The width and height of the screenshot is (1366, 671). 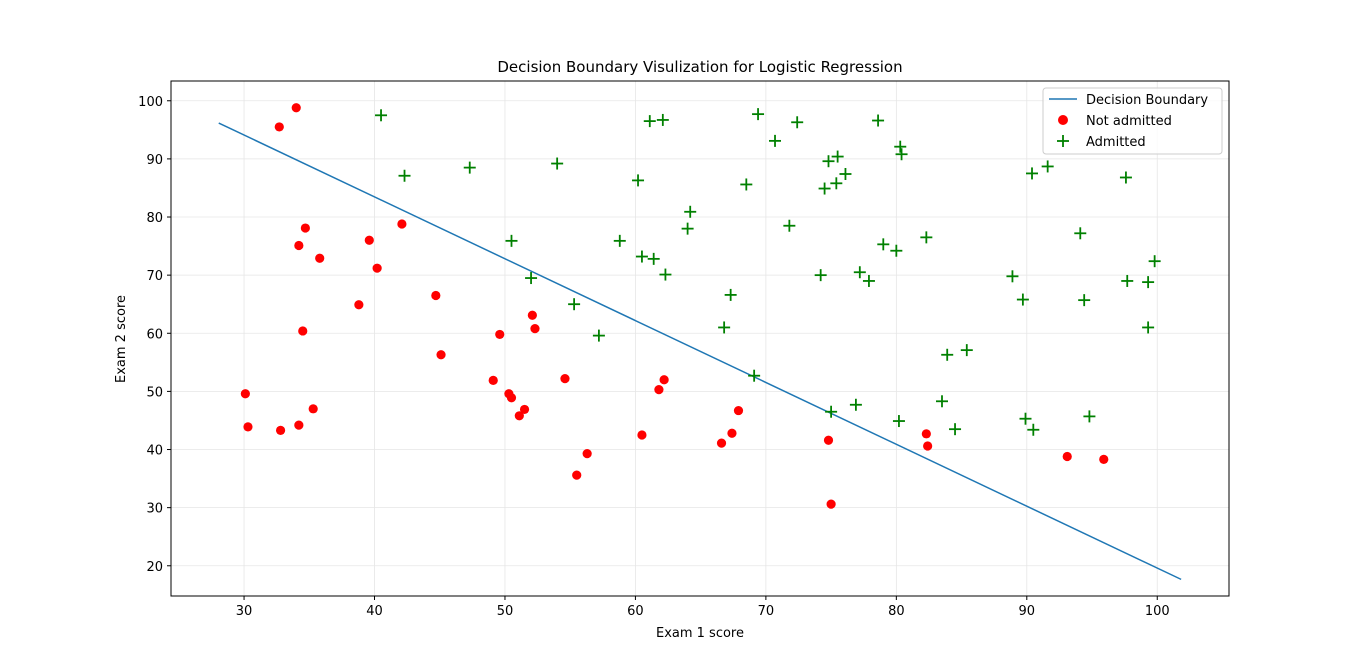 I want to click on x-tick-label: 40, so click(x=374, y=611).